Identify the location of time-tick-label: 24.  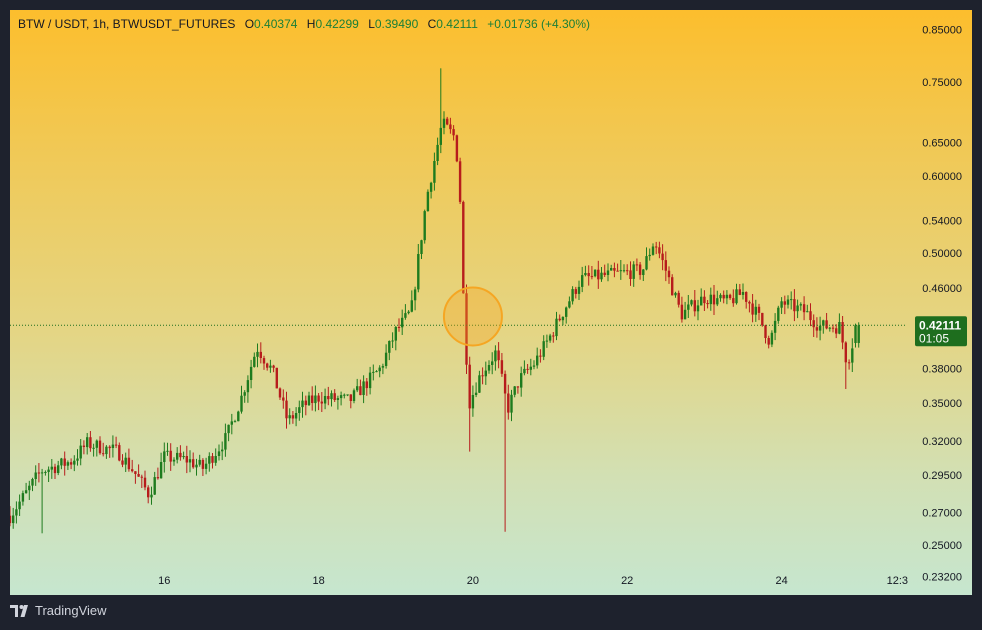
(781, 581).